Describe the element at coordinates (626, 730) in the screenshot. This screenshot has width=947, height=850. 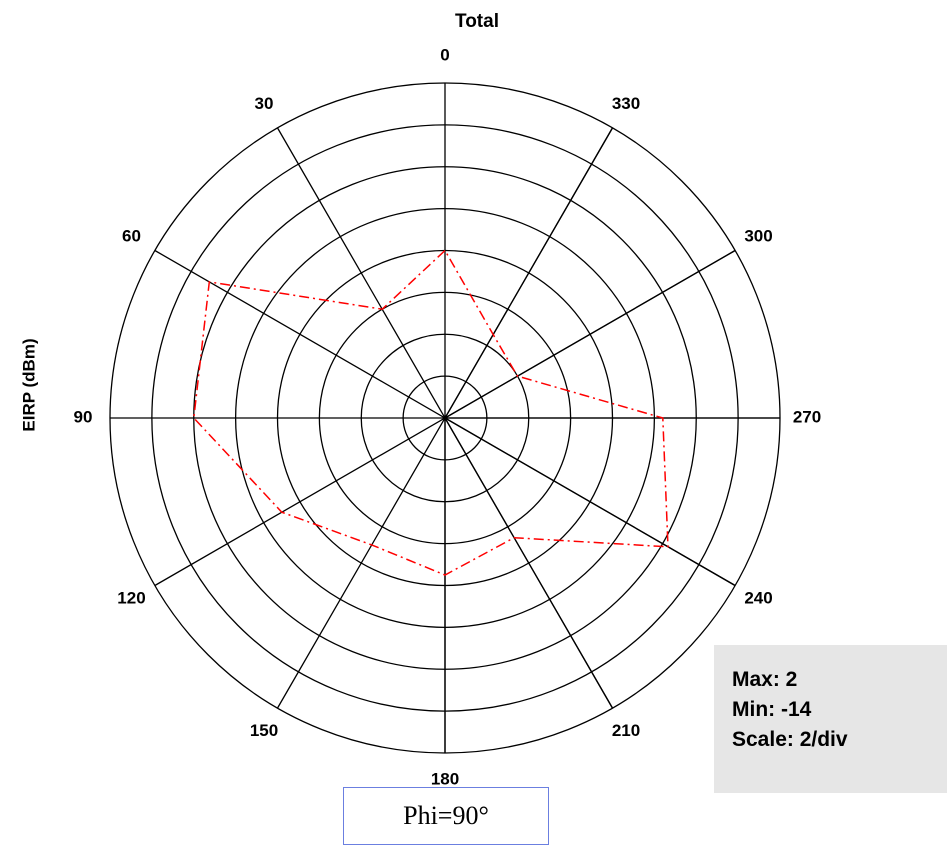
I see `angle-tick-label: 210` at that location.